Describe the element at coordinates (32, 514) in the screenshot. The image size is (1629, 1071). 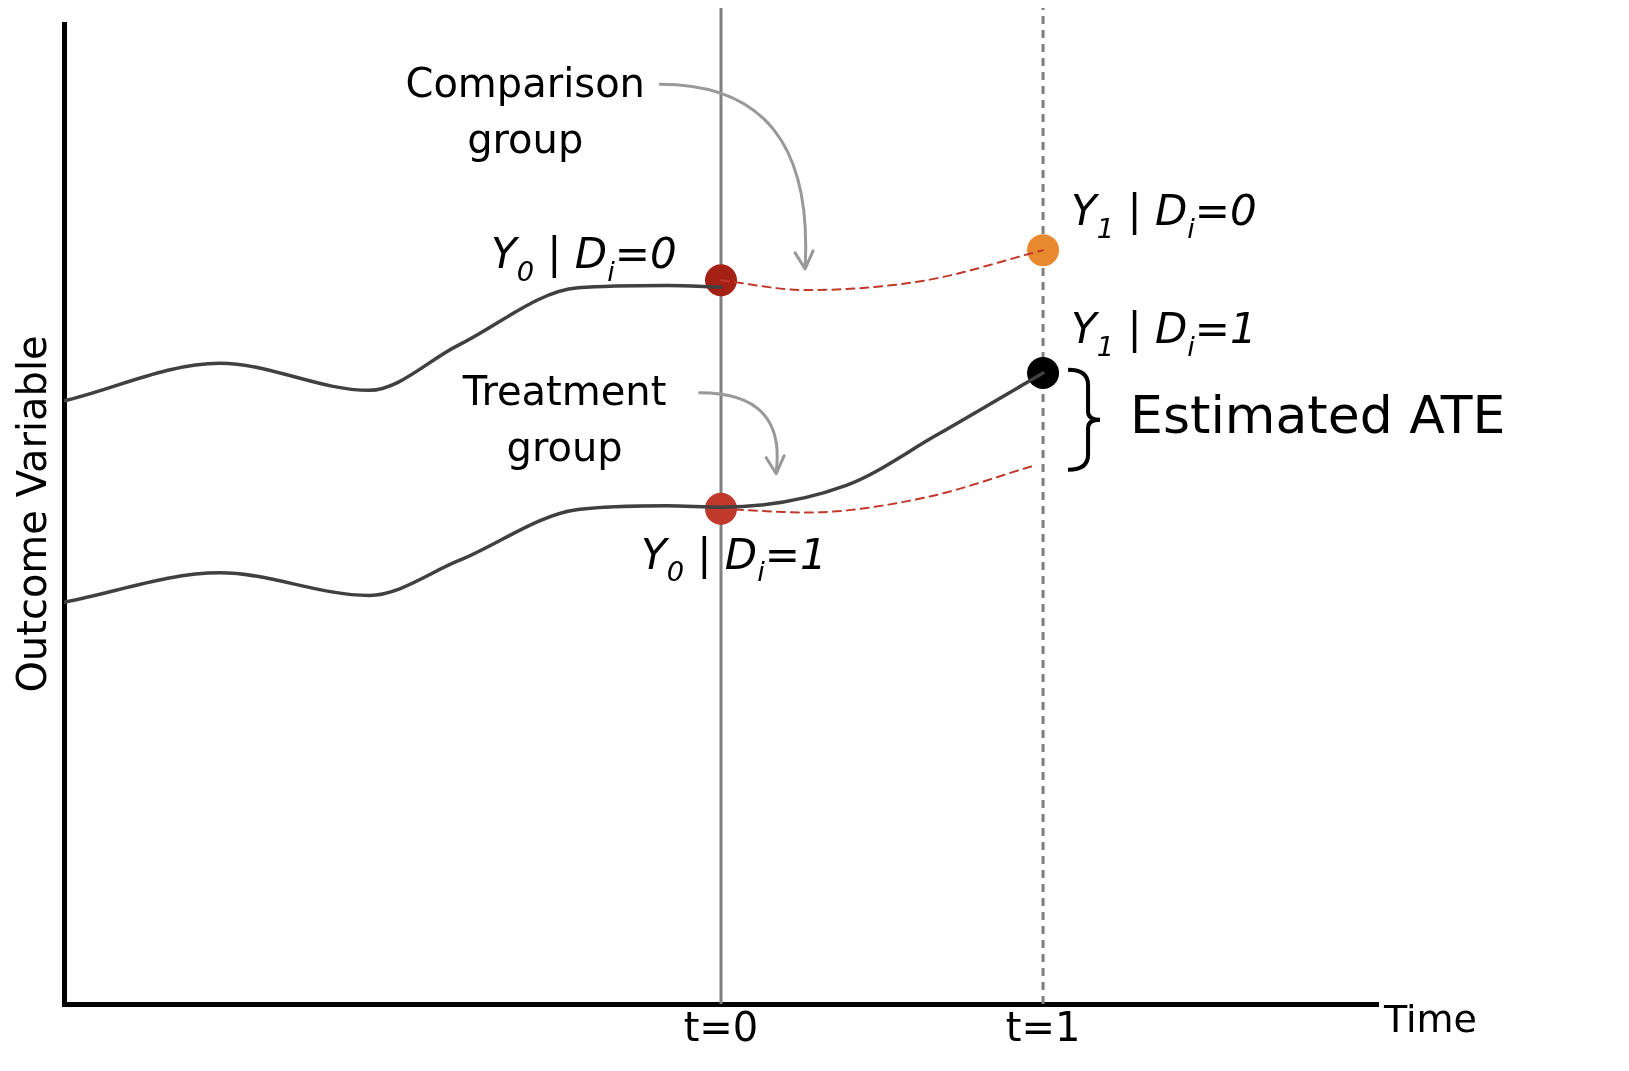
I see `y-axis-title: Outcome Variable` at that location.